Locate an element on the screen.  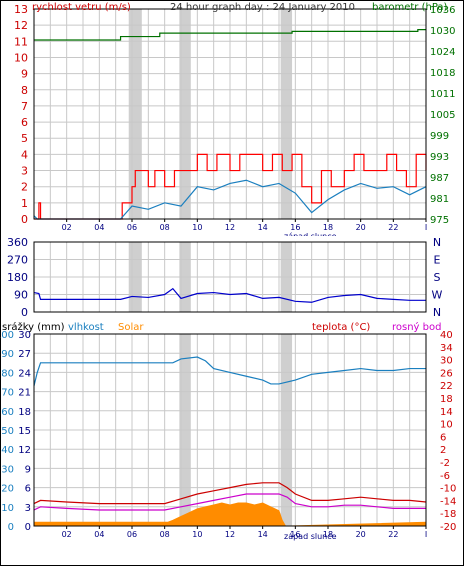
y-tick-label: 1024 is located at coordinates (442, 52).